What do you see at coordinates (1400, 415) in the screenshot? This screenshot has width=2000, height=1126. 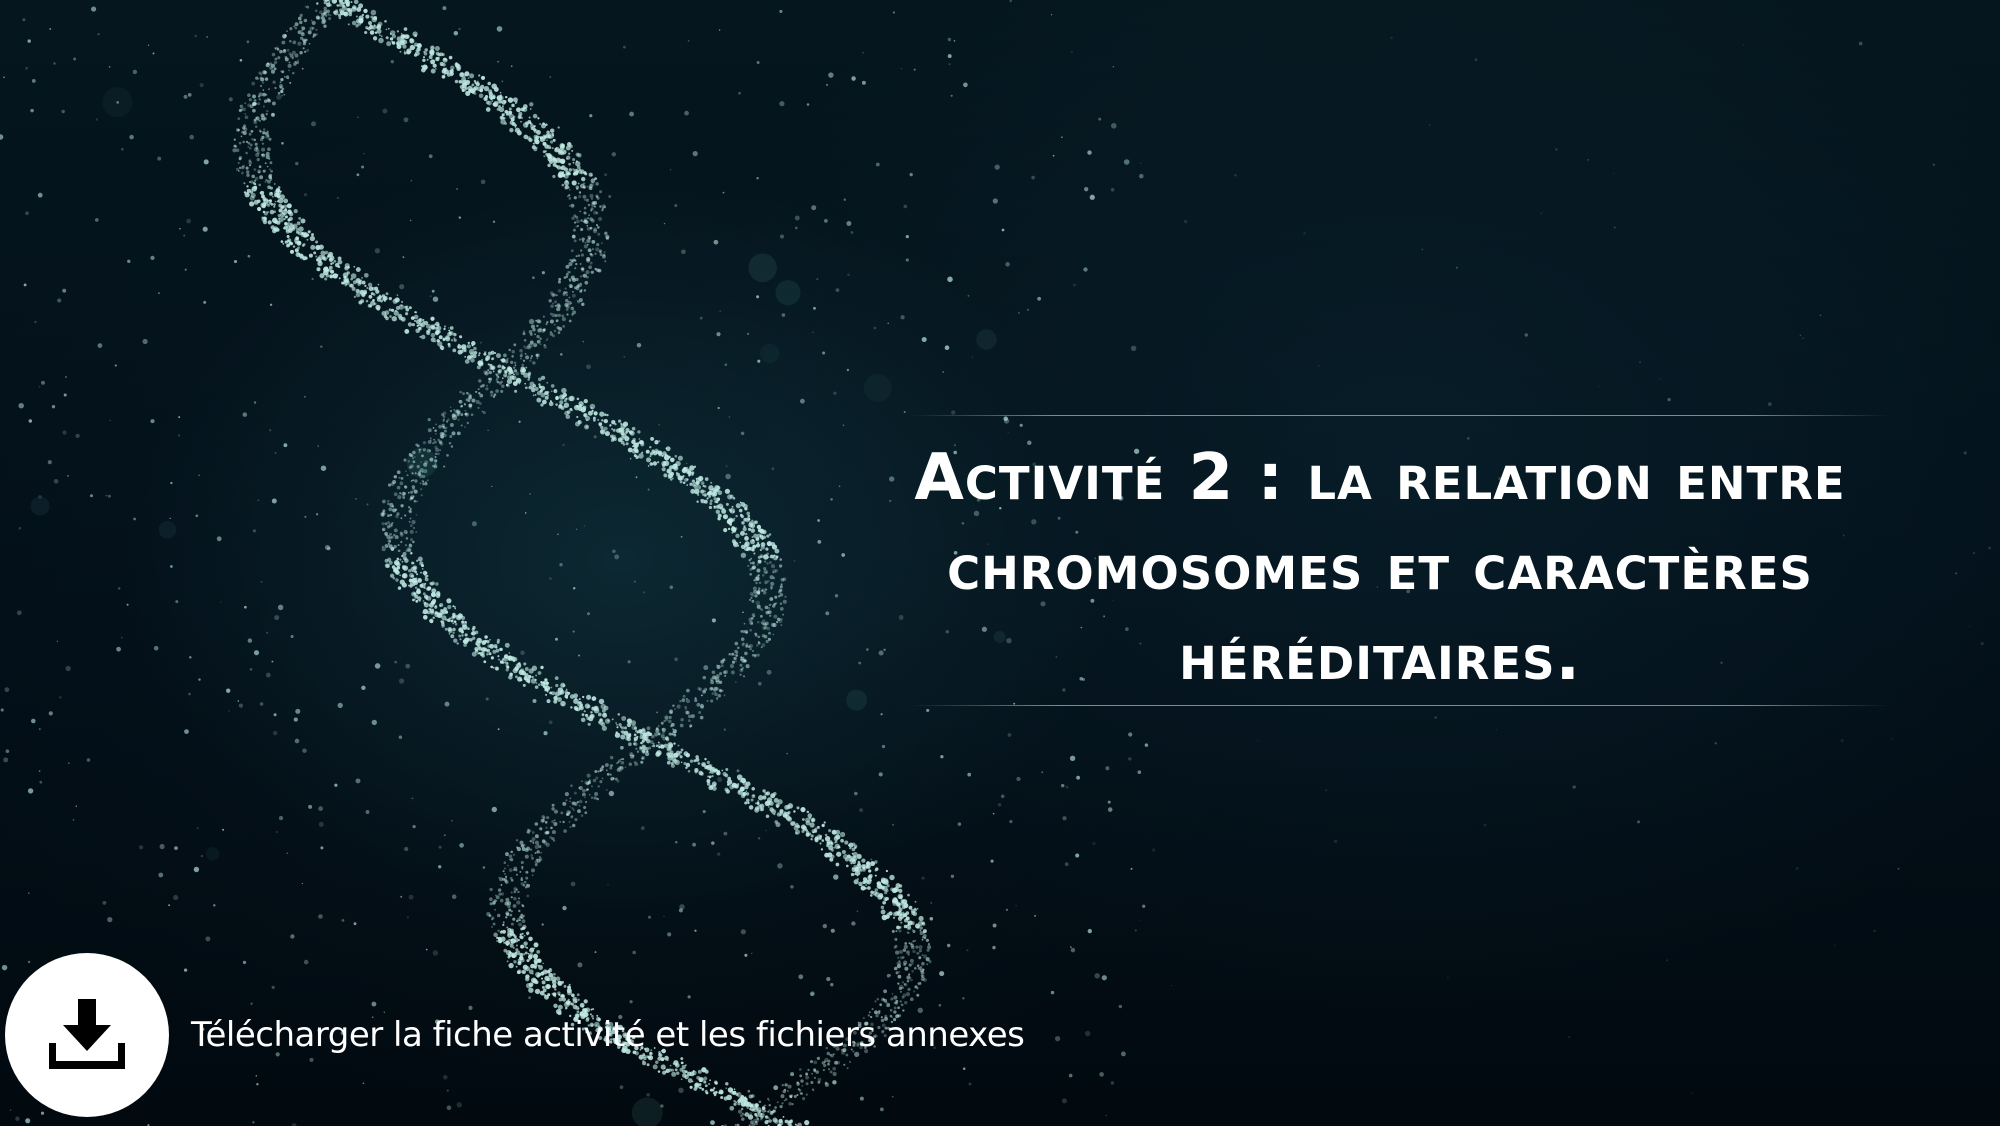 I see `title-top-rule` at bounding box center [1400, 415].